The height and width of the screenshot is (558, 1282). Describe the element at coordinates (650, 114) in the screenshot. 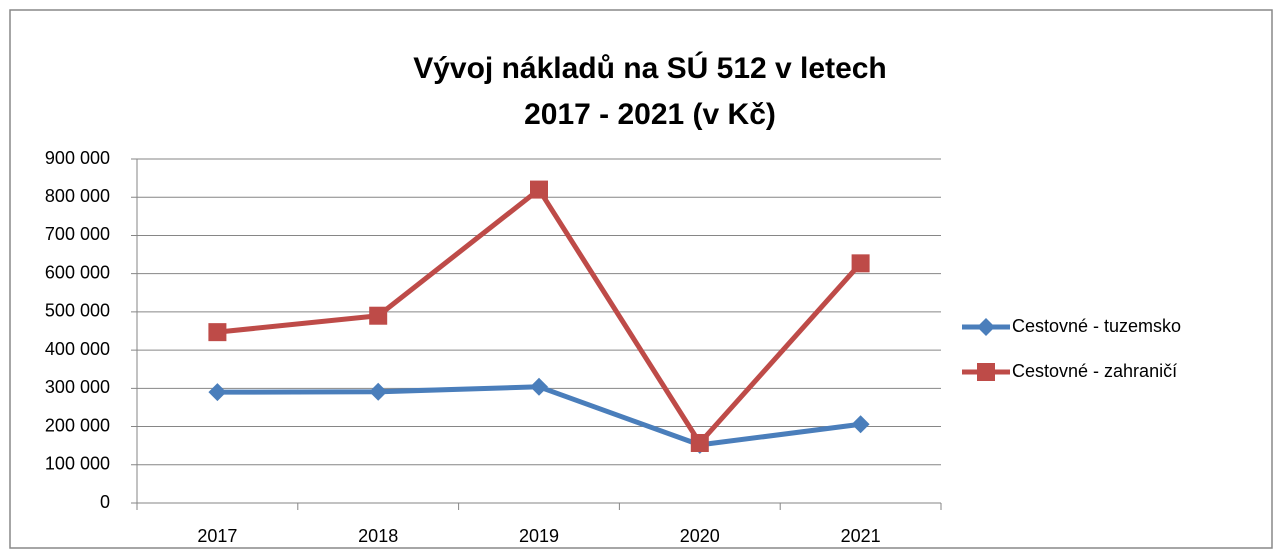

I see `chart-title: 2017 - 2021 (v Kč)` at that location.